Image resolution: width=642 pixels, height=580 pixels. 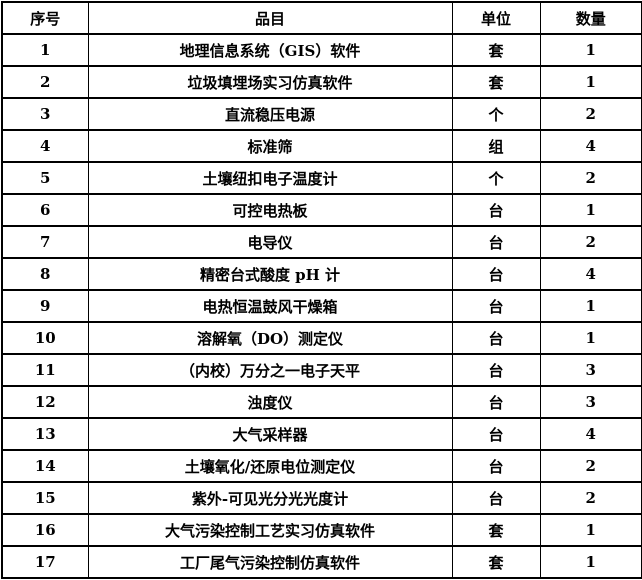 I want to click on table-row: 5 土壤纽扣电子温度计个 2, so click(x=321, y=178).